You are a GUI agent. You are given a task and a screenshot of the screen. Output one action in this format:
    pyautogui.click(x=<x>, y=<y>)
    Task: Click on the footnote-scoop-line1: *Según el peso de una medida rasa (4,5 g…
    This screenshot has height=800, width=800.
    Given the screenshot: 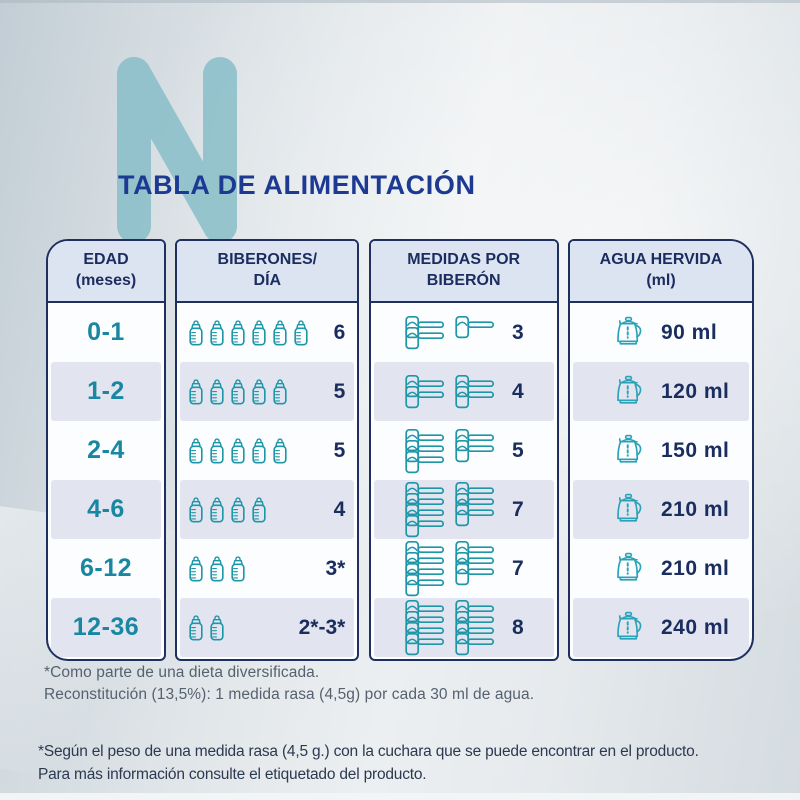 What is the action you would take?
    pyautogui.click(x=368, y=751)
    